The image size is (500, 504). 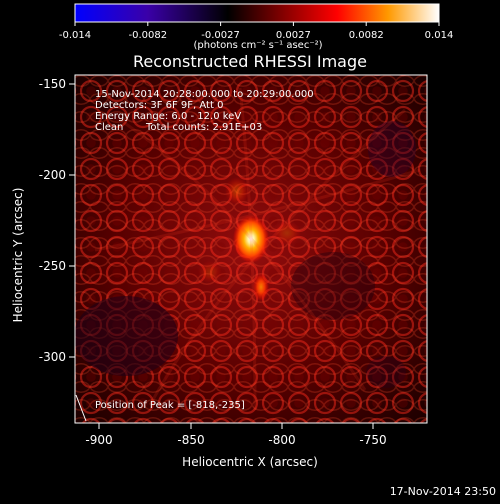 What do you see at coordinates (98, 440) in the screenshot?
I see `x-tick-label: -900` at bounding box center [98, 440].